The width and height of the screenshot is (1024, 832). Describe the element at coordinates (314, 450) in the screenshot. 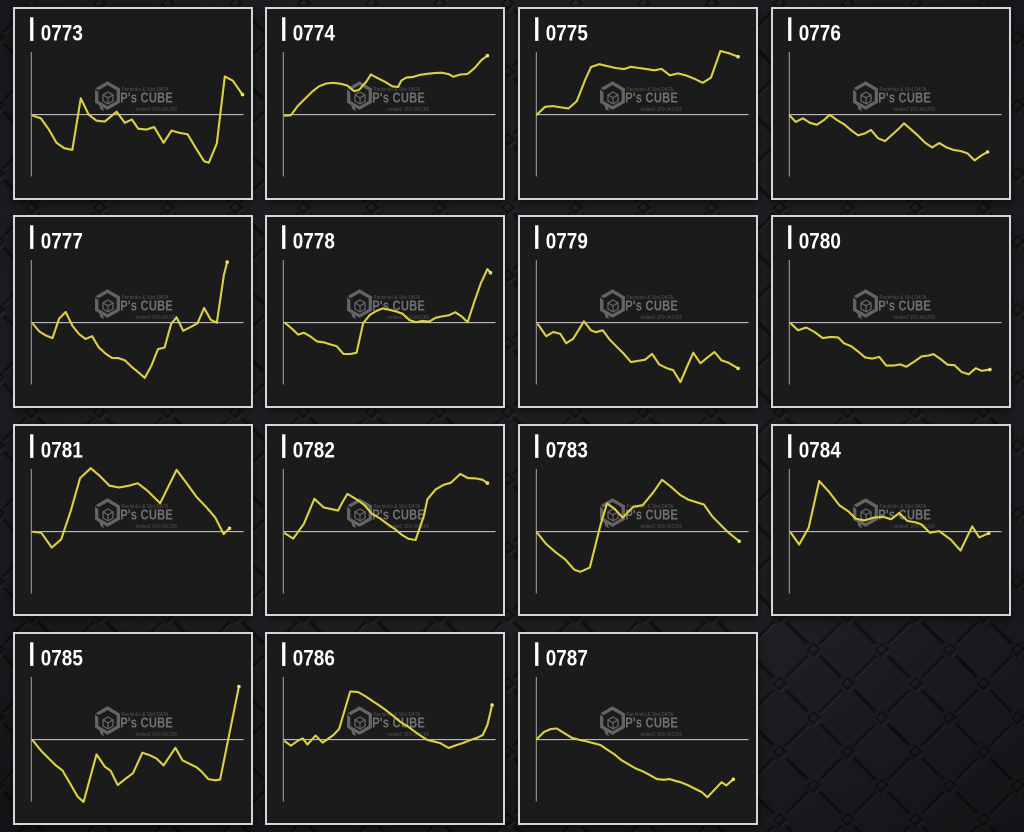

I see `svg-text: 0782` at that location.